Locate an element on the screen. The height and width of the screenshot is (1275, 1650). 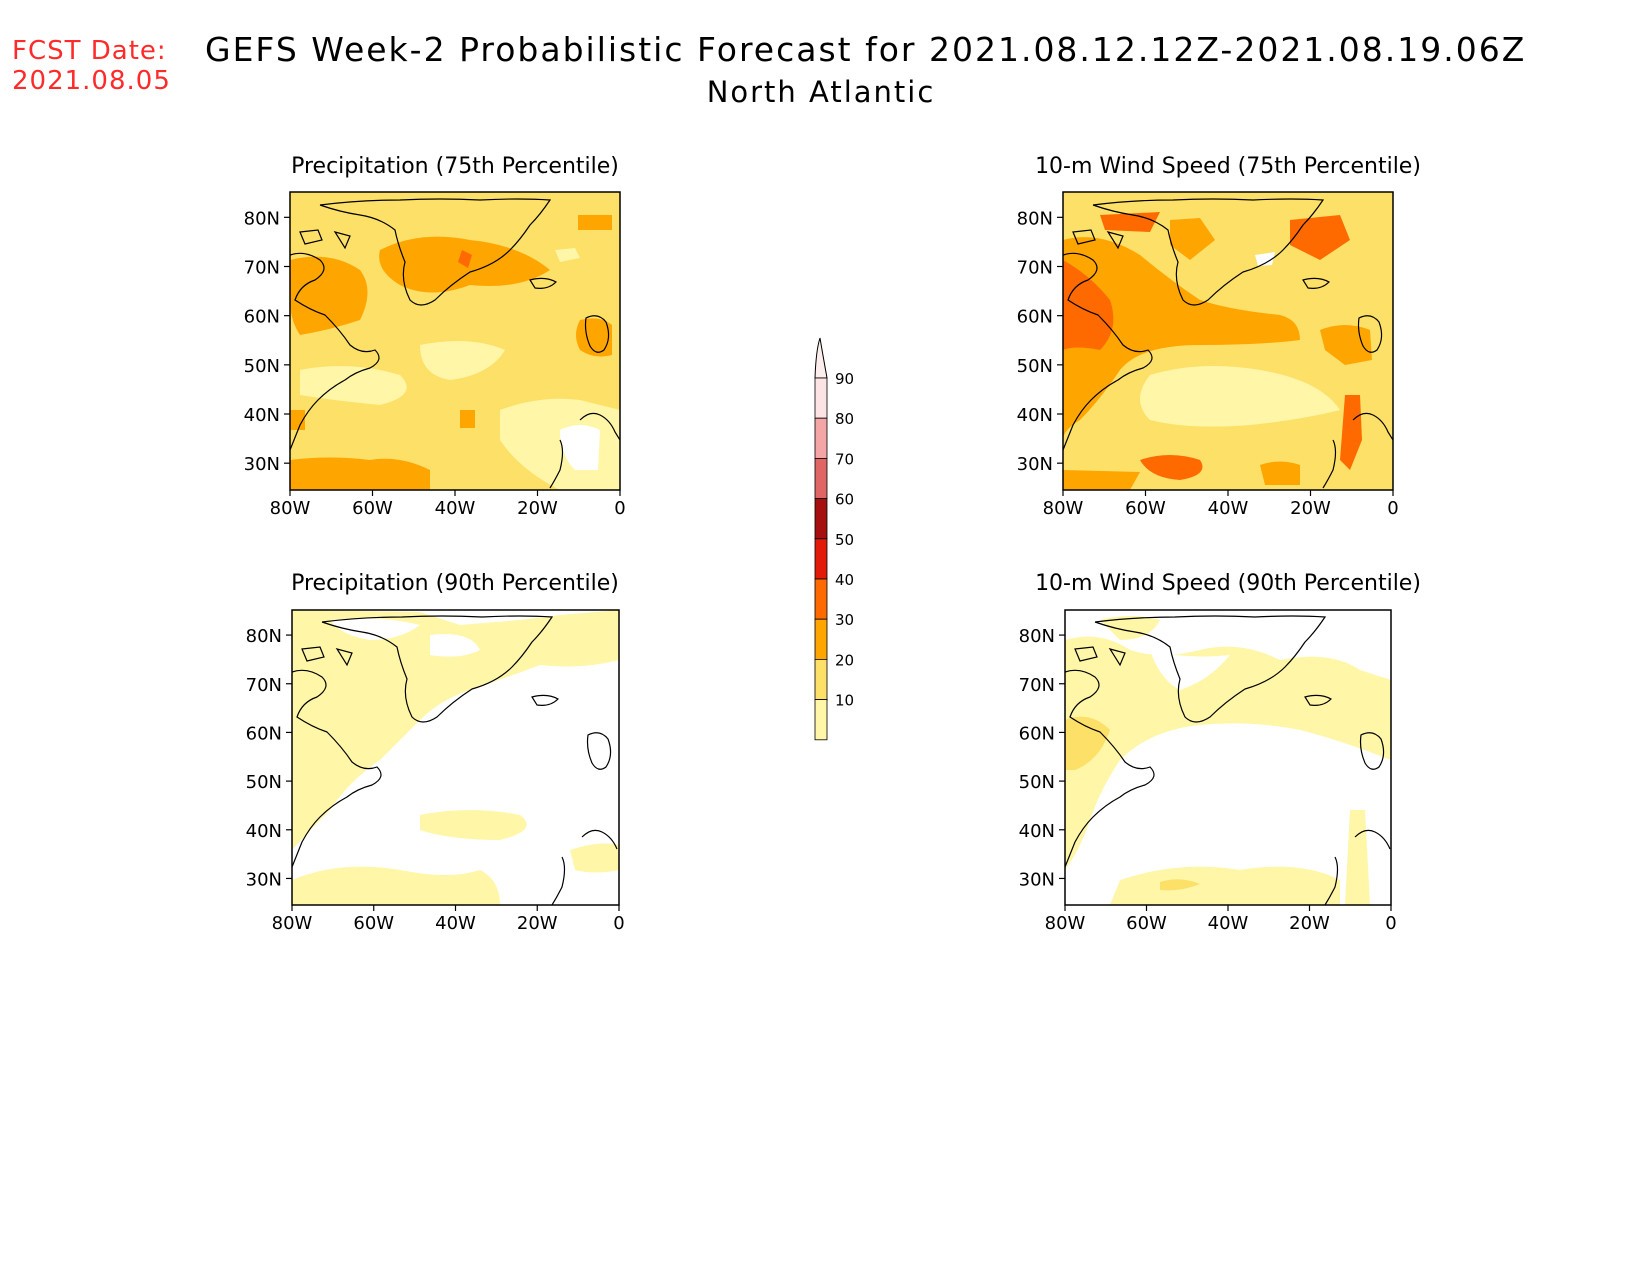
colorbar-label: 50 is located at coordinates (844, 540).